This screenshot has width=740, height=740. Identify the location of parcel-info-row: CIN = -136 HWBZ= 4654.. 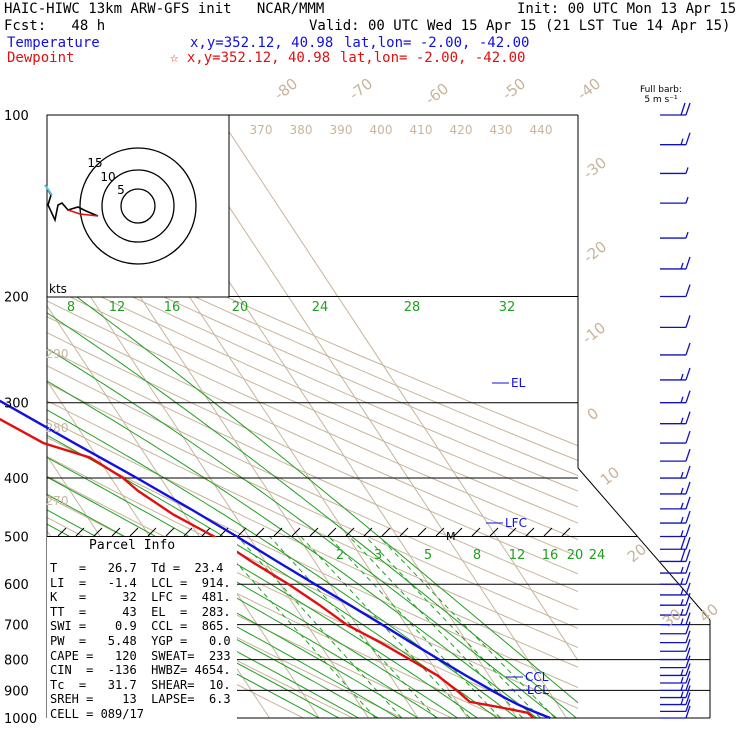
(140, 670).